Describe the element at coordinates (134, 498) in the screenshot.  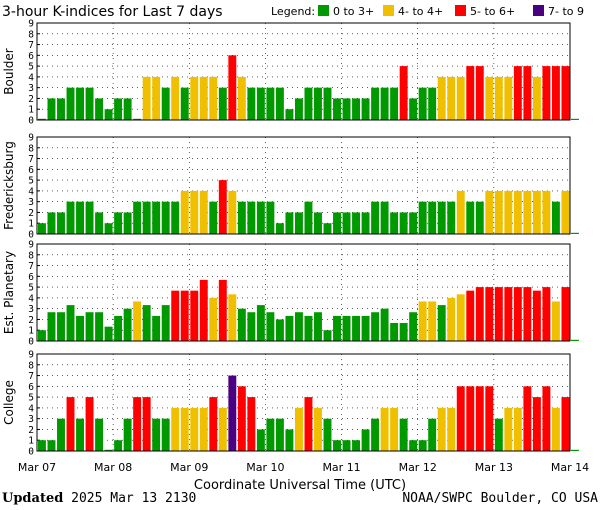
I see `updated-value: 2025 Mar 13 2130` at that location.